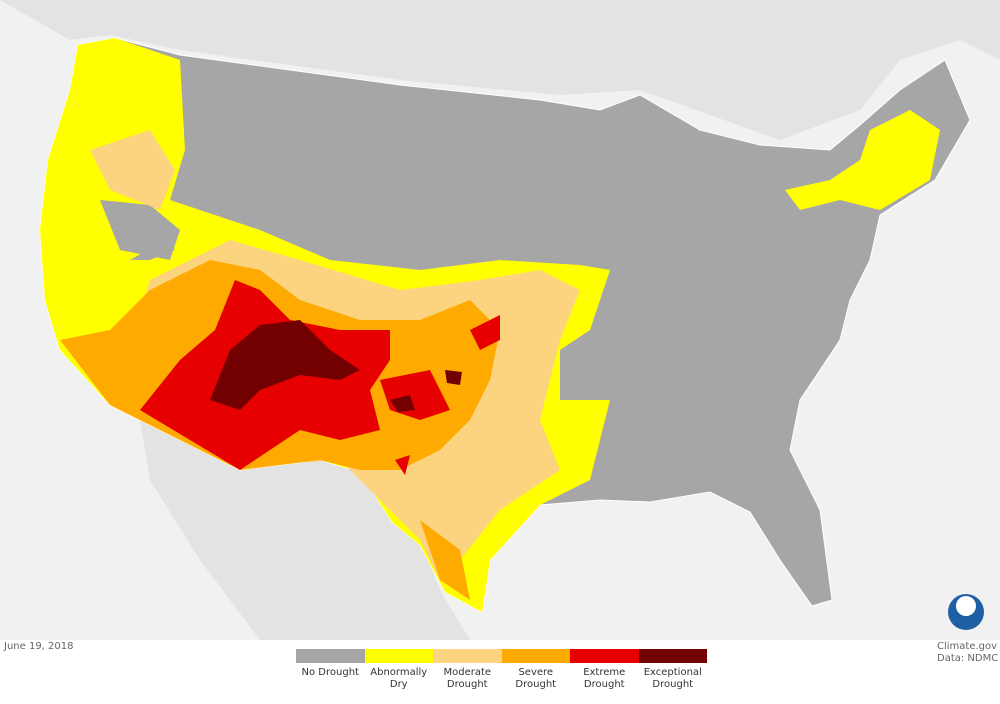 The image size is (1000, 704). I want to click on date: June 19, 2018, so click(39, 646).